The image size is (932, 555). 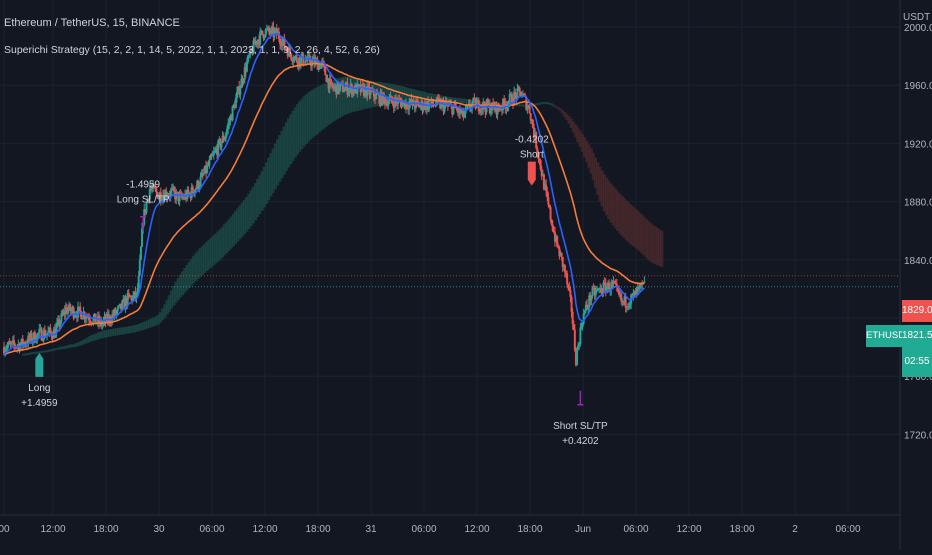 I want to click on currency-label: USDT, so click(x=917, y=17).